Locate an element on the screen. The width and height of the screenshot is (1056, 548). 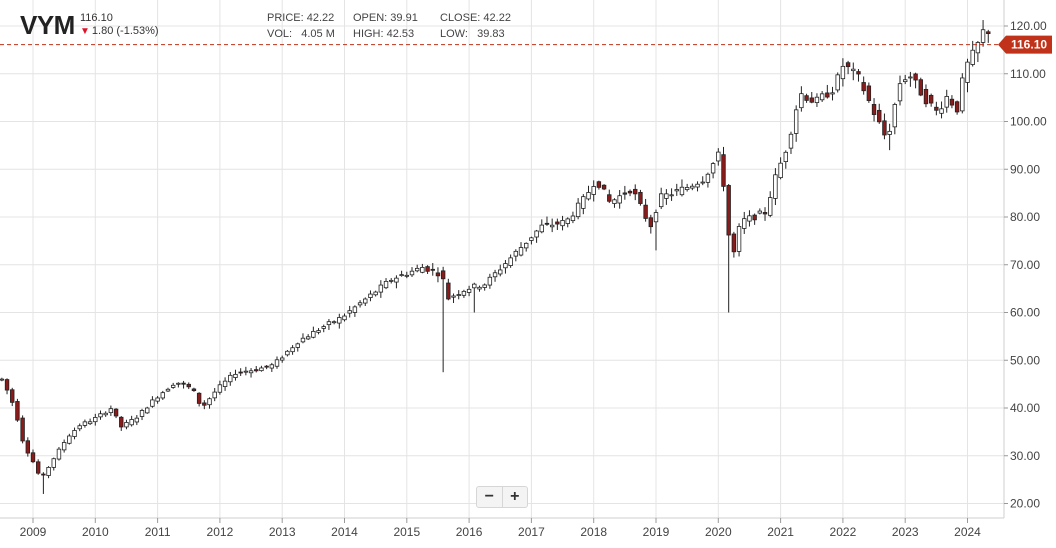
last-price-tag: 116.10 is located at coordinates (1025, 44).